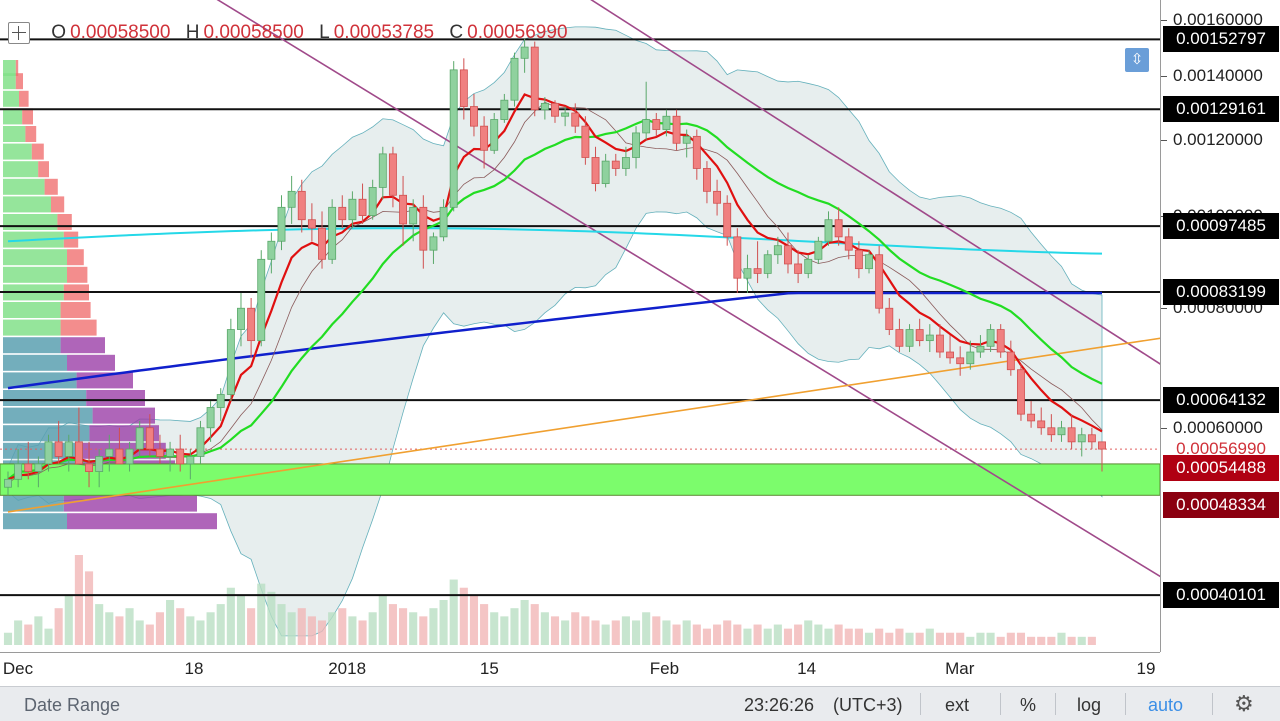  I want to click on crosshair-toggle-icon, so click(19, 33).